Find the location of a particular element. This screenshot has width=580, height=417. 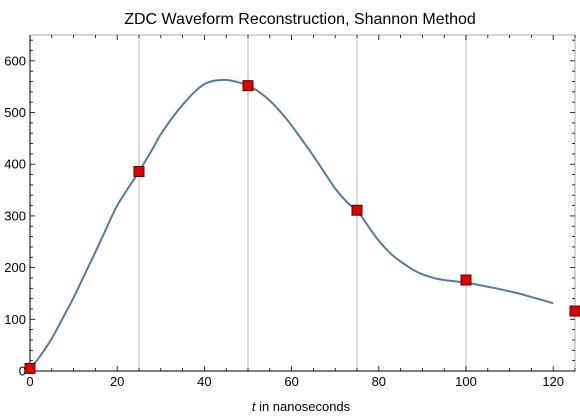

x-tick-label: 80 is located at coordinates (379, 381).